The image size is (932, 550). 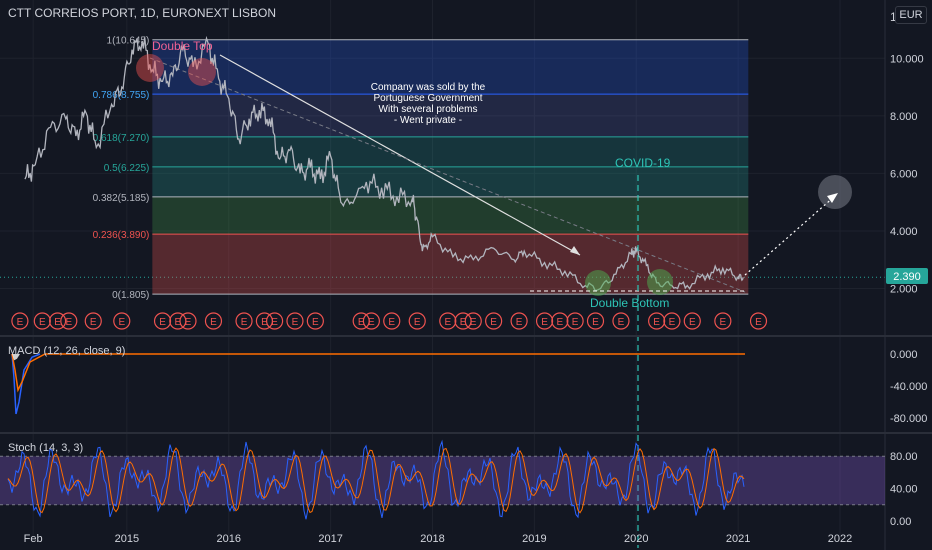 What do you see at coordinates (33, 539) in the screenshot?
I see `time-tick-label: Feb` at bounding box center [33, 539].